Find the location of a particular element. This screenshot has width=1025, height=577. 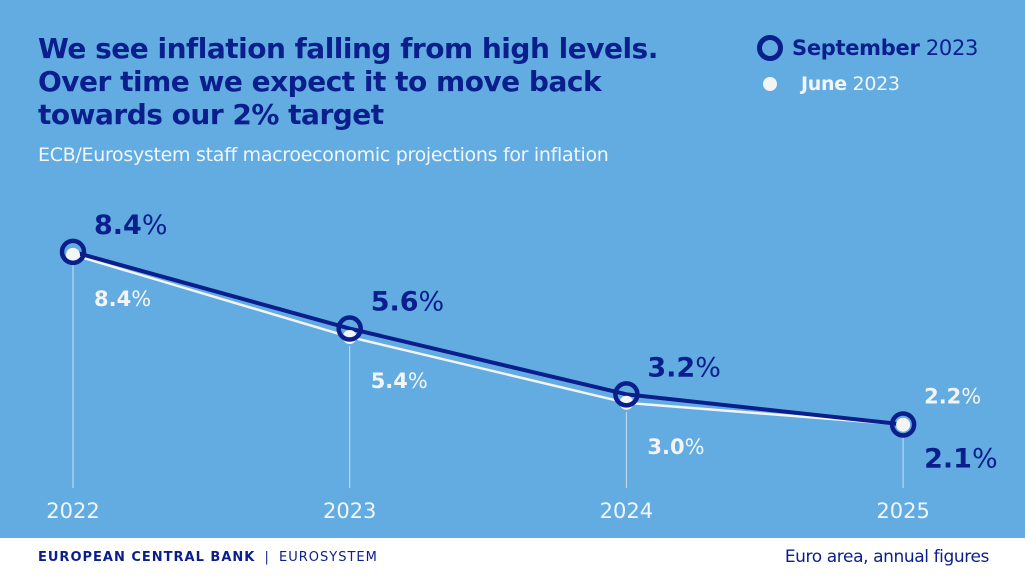

legend-label-bold: June is located at coordinates (824, 84).